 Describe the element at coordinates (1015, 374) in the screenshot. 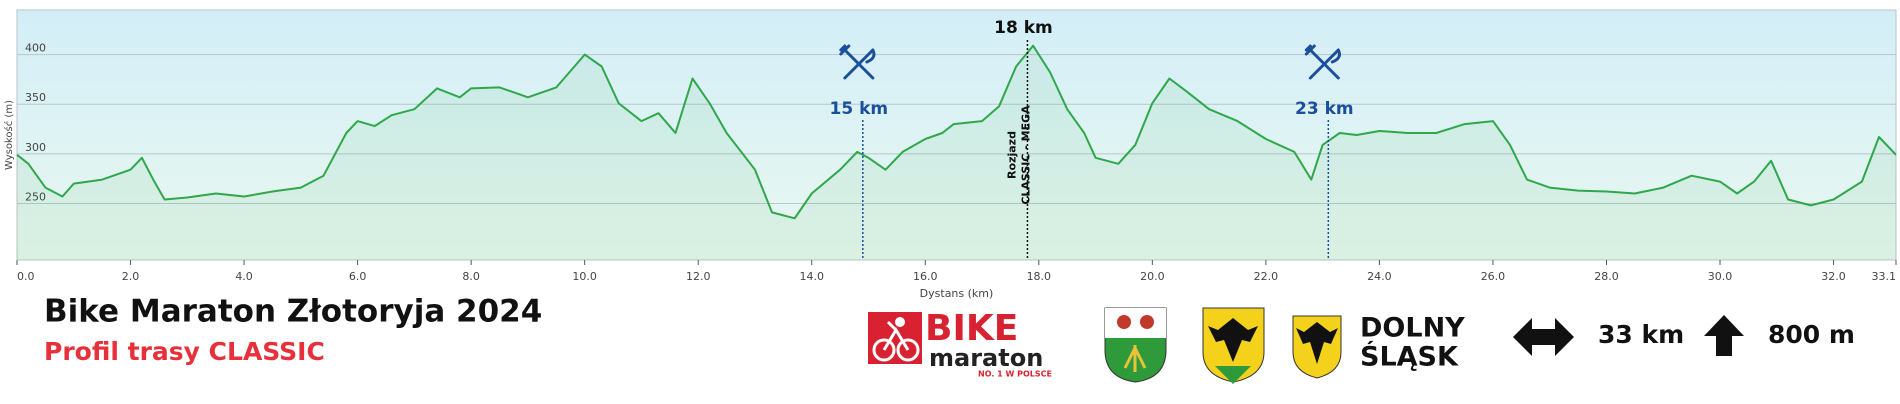

I see `logo-slogan: NO. 1 W POLSCE` at that location.